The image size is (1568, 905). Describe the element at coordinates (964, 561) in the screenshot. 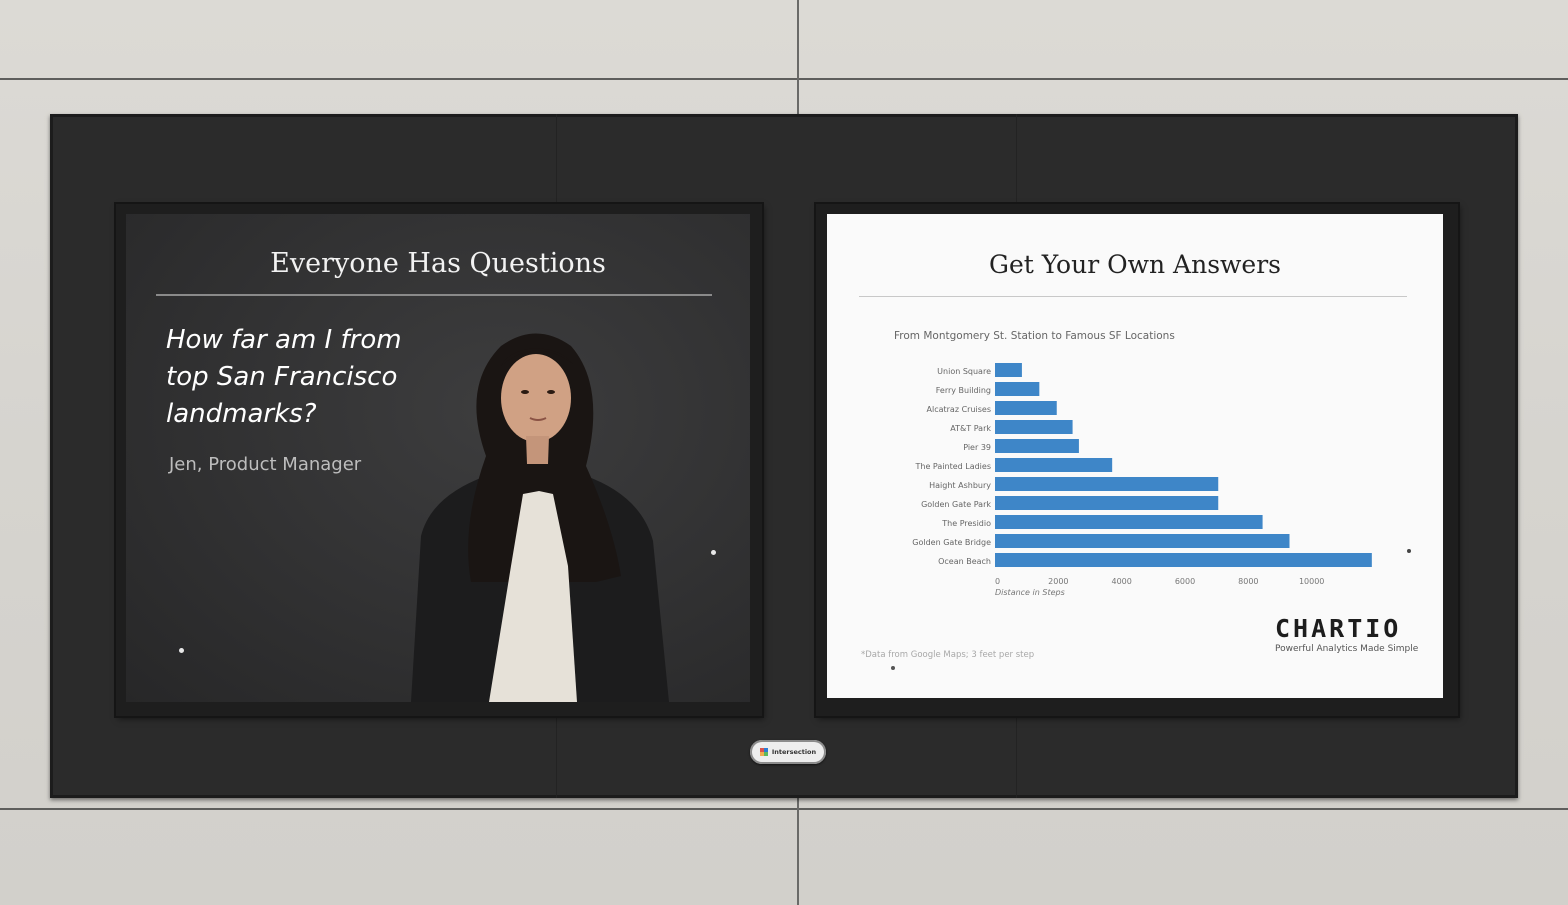

I see `category-label: Ocean Beach` at that location.